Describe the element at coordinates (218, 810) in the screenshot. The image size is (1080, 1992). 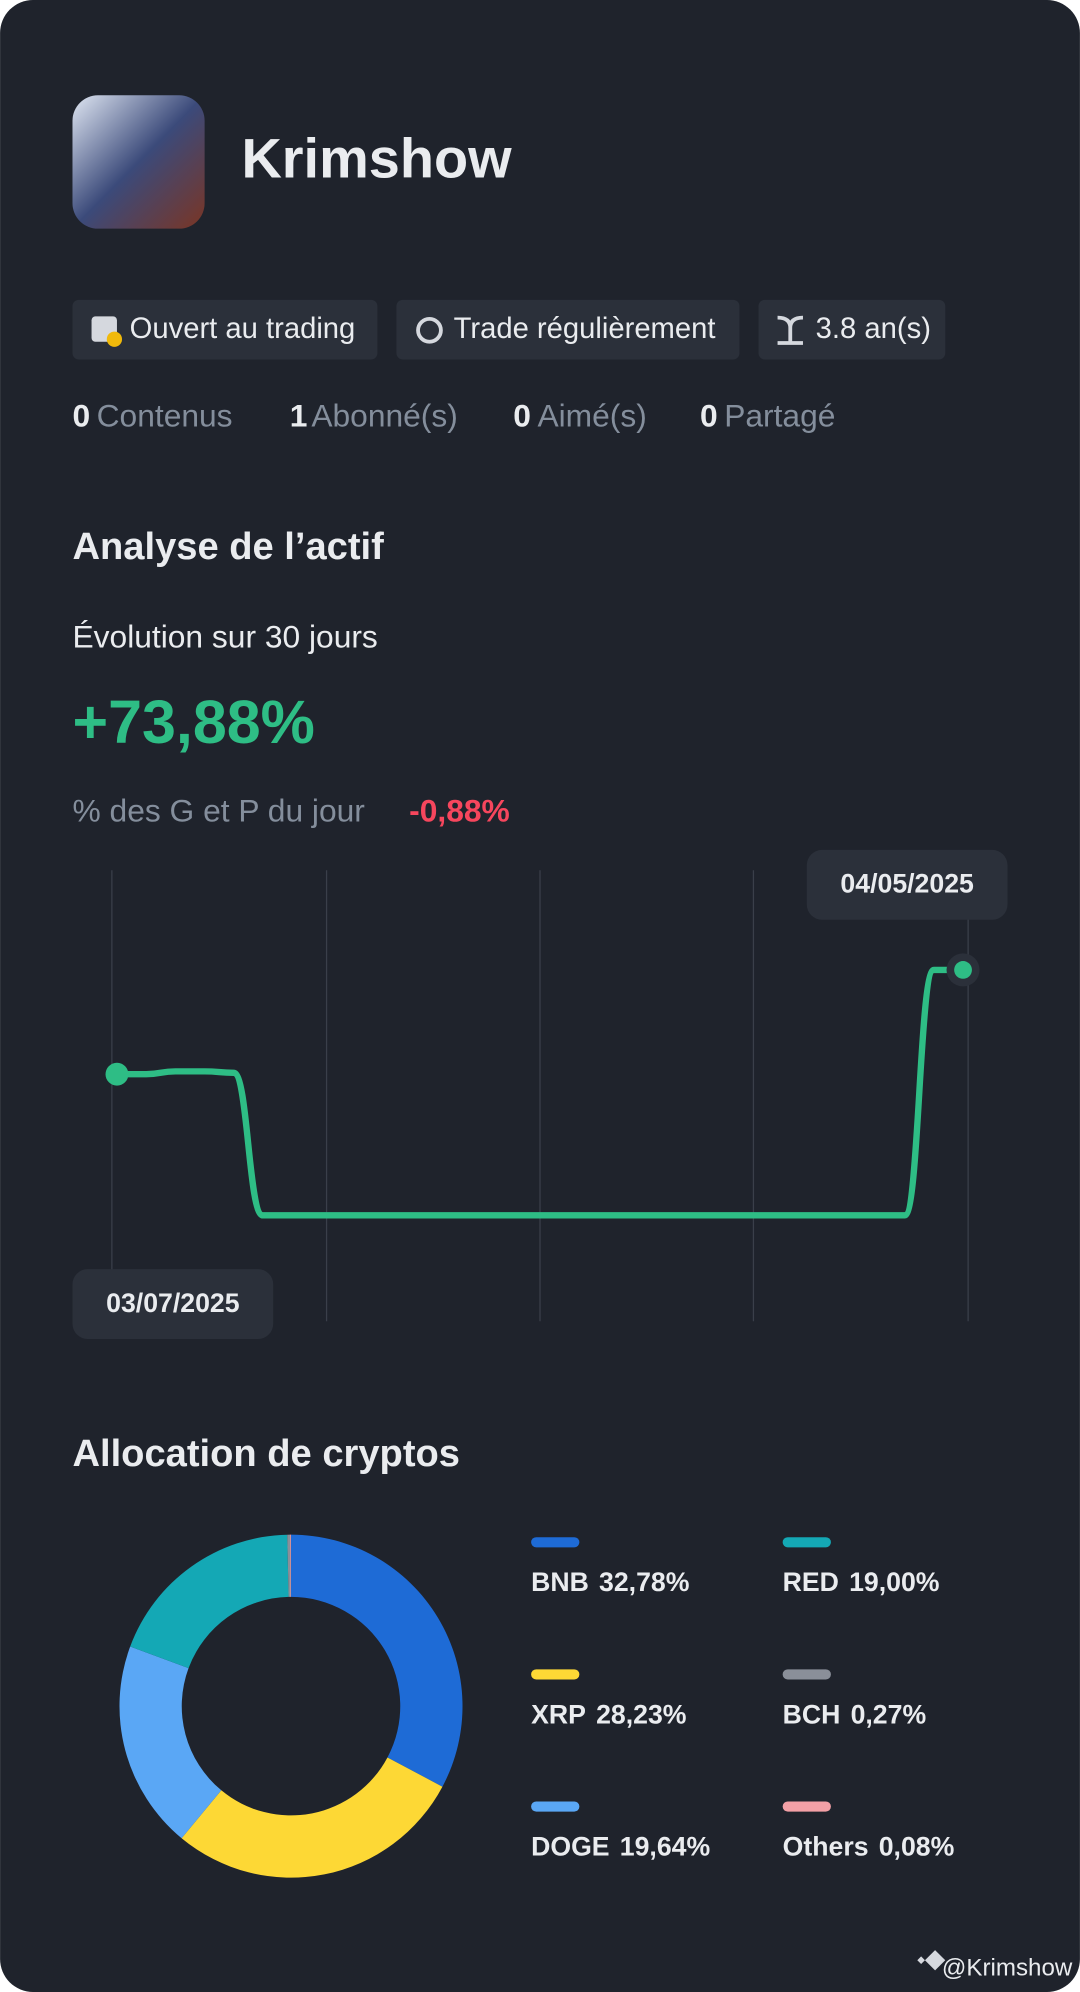
I see `daily-label: % des G et P du jour` at that location.